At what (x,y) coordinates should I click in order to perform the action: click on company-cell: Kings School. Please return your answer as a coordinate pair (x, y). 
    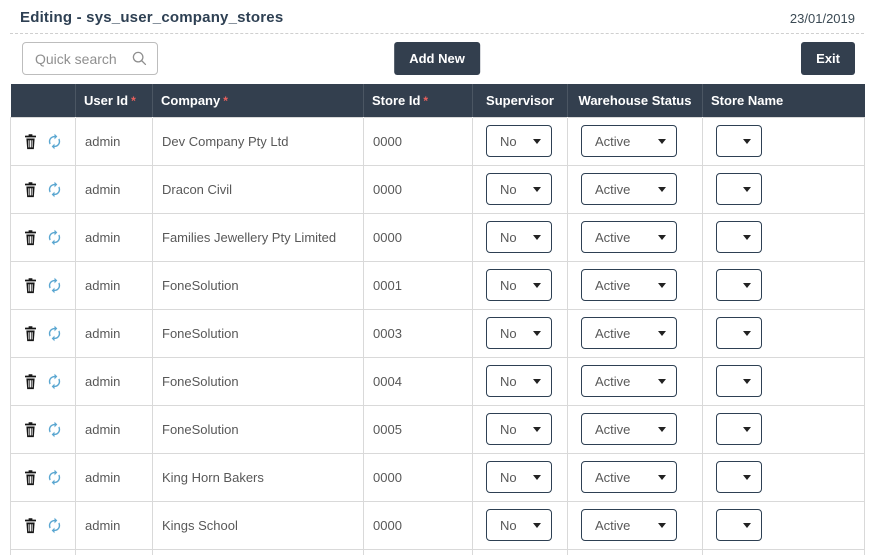
    Looking at the image, I should click on (258, 525).